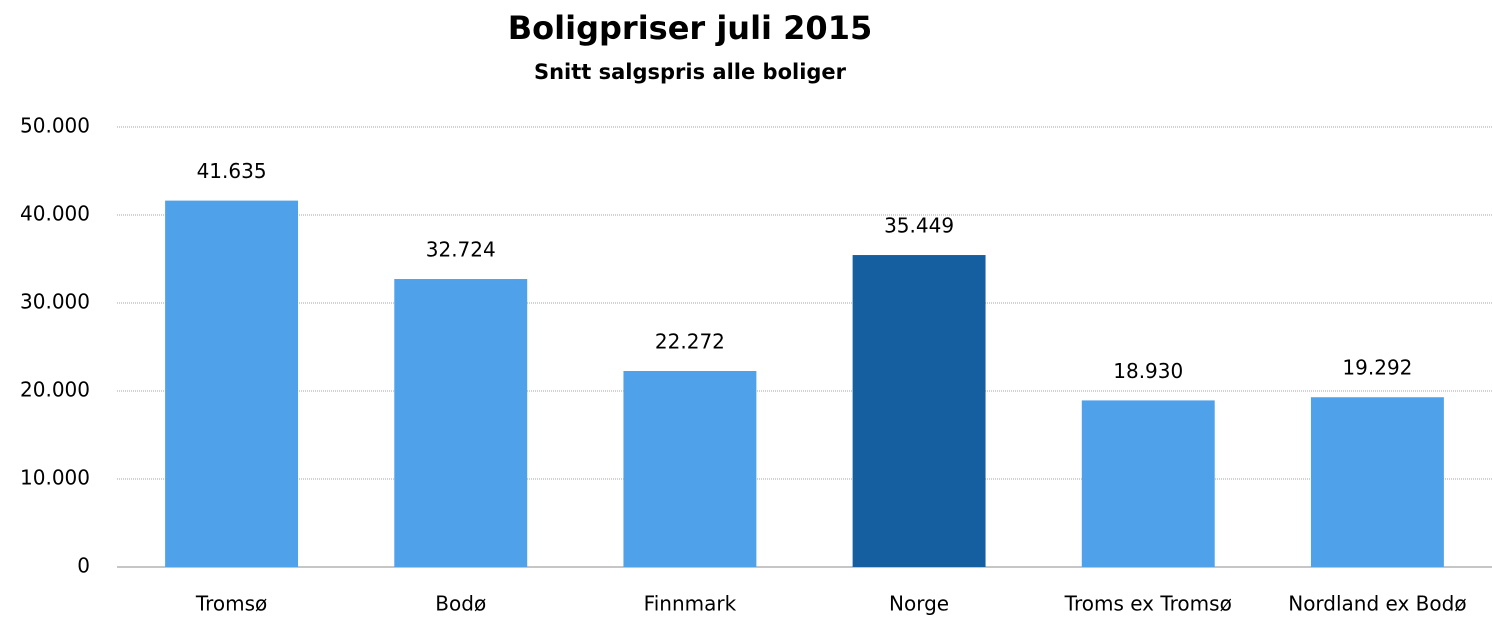  What do you see at coordinates (690, 342) in the screenshot?
I see `value-label: 22.272` at bounding box center [690, 342].